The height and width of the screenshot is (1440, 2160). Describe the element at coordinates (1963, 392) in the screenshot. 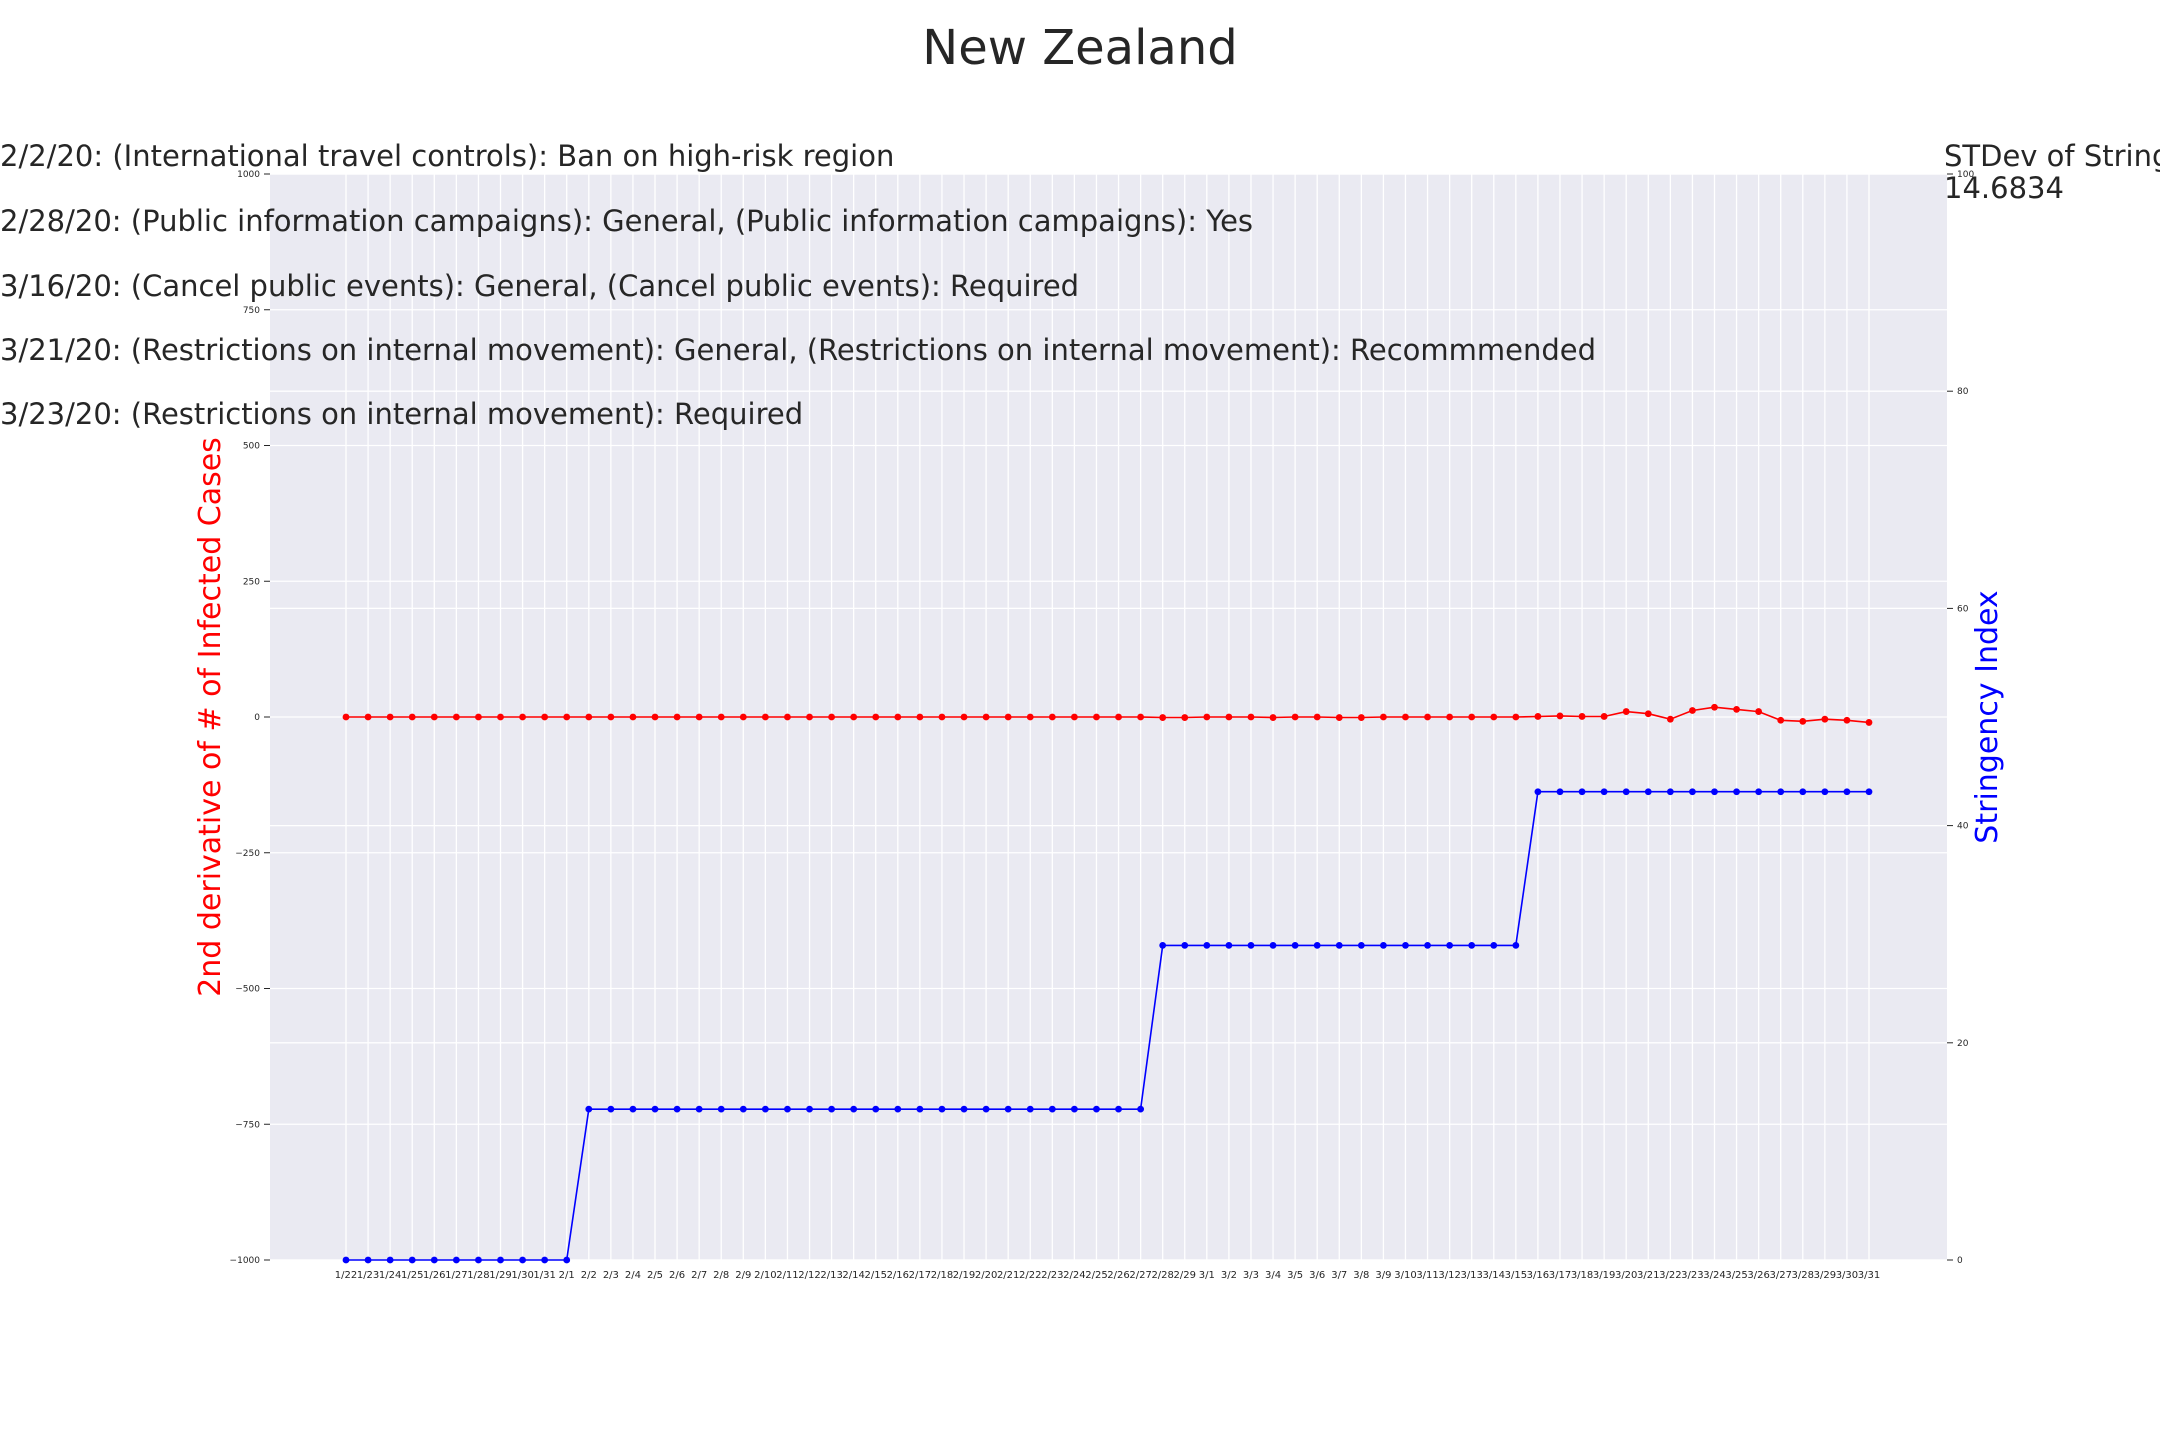

I see `right-tick-label: 80` at that location.